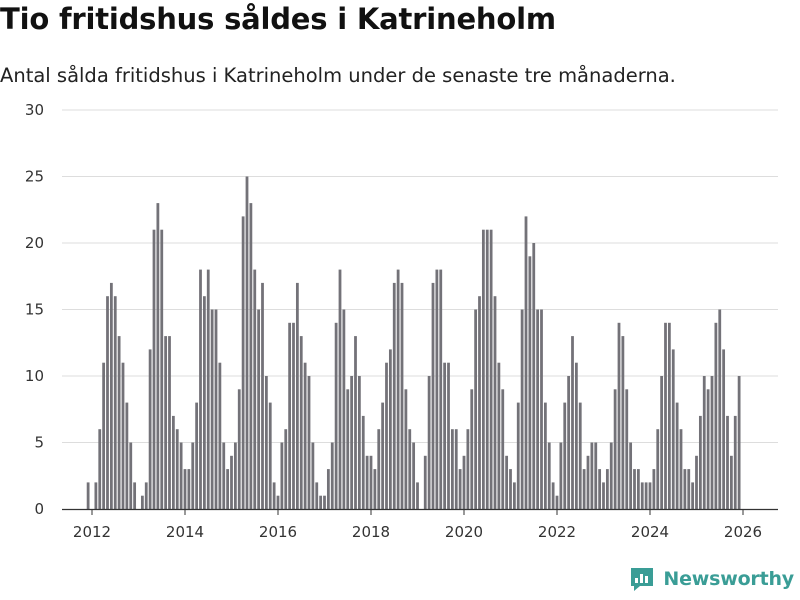 The width and height of the screenshot is (800, 600). I want to click on newsworthy-logo-icon, so click(642, 579).